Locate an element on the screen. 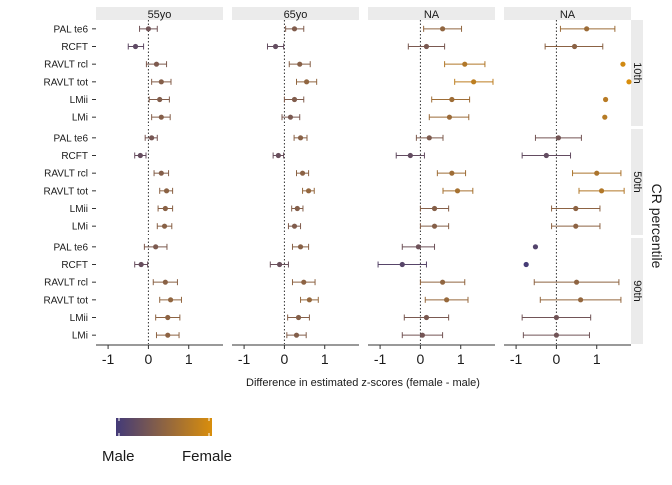 This screenshot has width=672, height=485. y-axis-title: CR percentile is located at coordinates (657, 226).